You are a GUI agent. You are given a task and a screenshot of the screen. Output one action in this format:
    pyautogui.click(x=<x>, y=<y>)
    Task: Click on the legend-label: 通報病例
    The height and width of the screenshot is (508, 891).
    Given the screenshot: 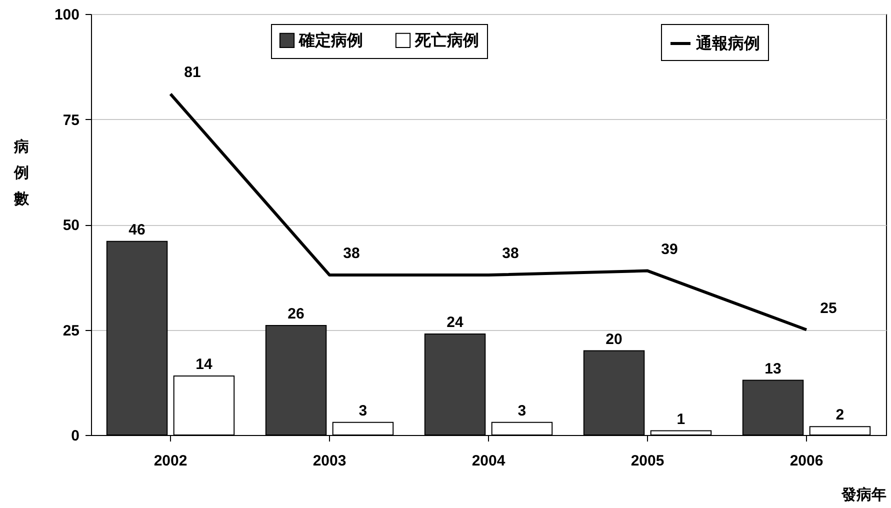 What is the action you would take?
    pyautogui.click(x=727, y=43)
    